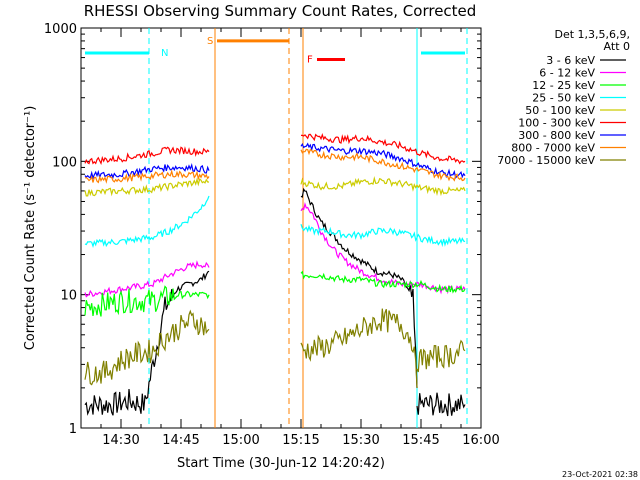 The image size is (640, 480). Describe the element at coordinates (300, 440) in the screenshot. I see `x-tick-label: 15:15` at that location.